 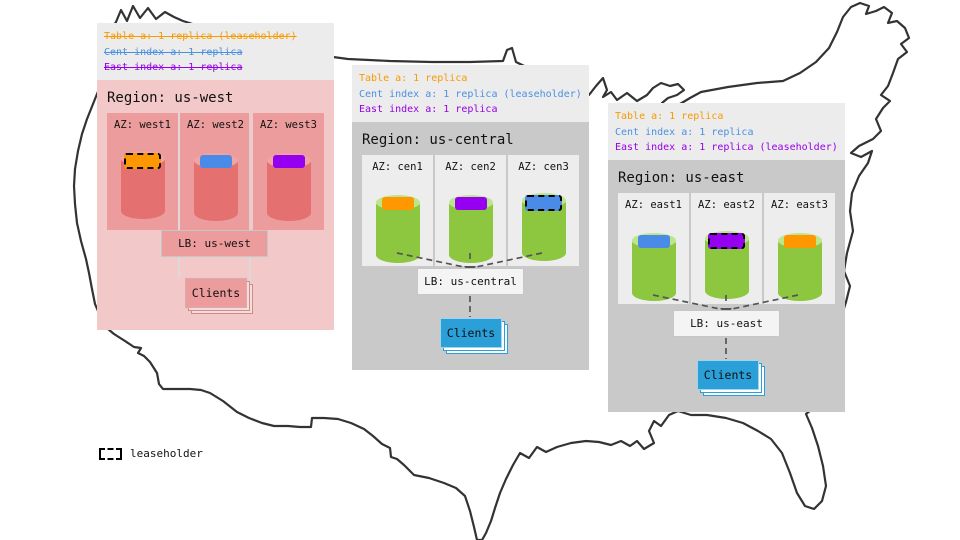 What do you see at coordinates (653, 205) in the screenshot?
I see `az-label: AZ: east1` at bounding box center [653, 205].